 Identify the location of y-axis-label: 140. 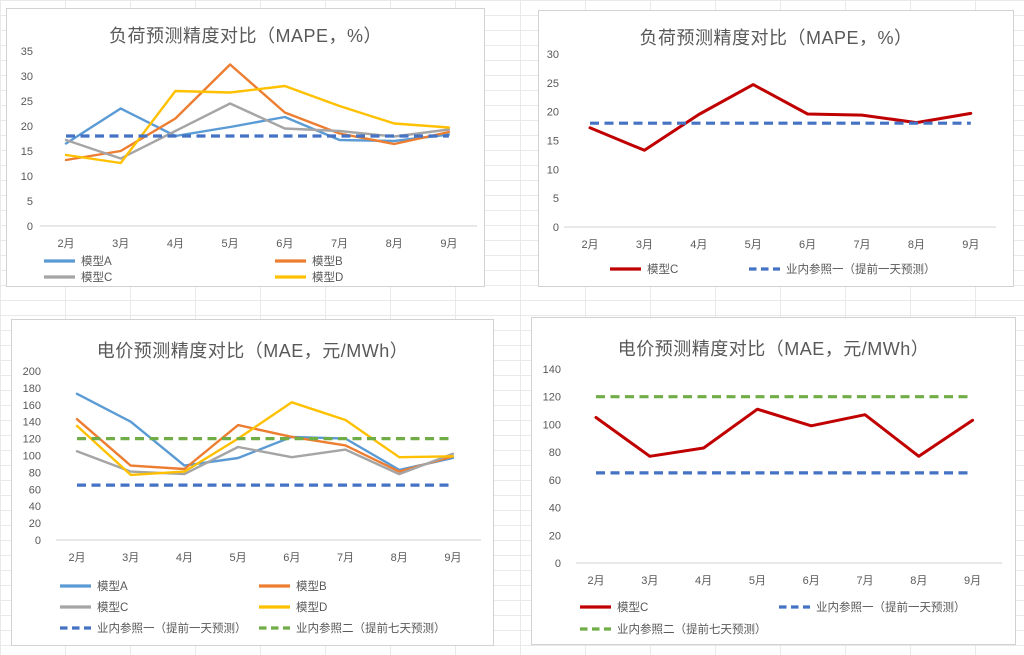
(32, 423).